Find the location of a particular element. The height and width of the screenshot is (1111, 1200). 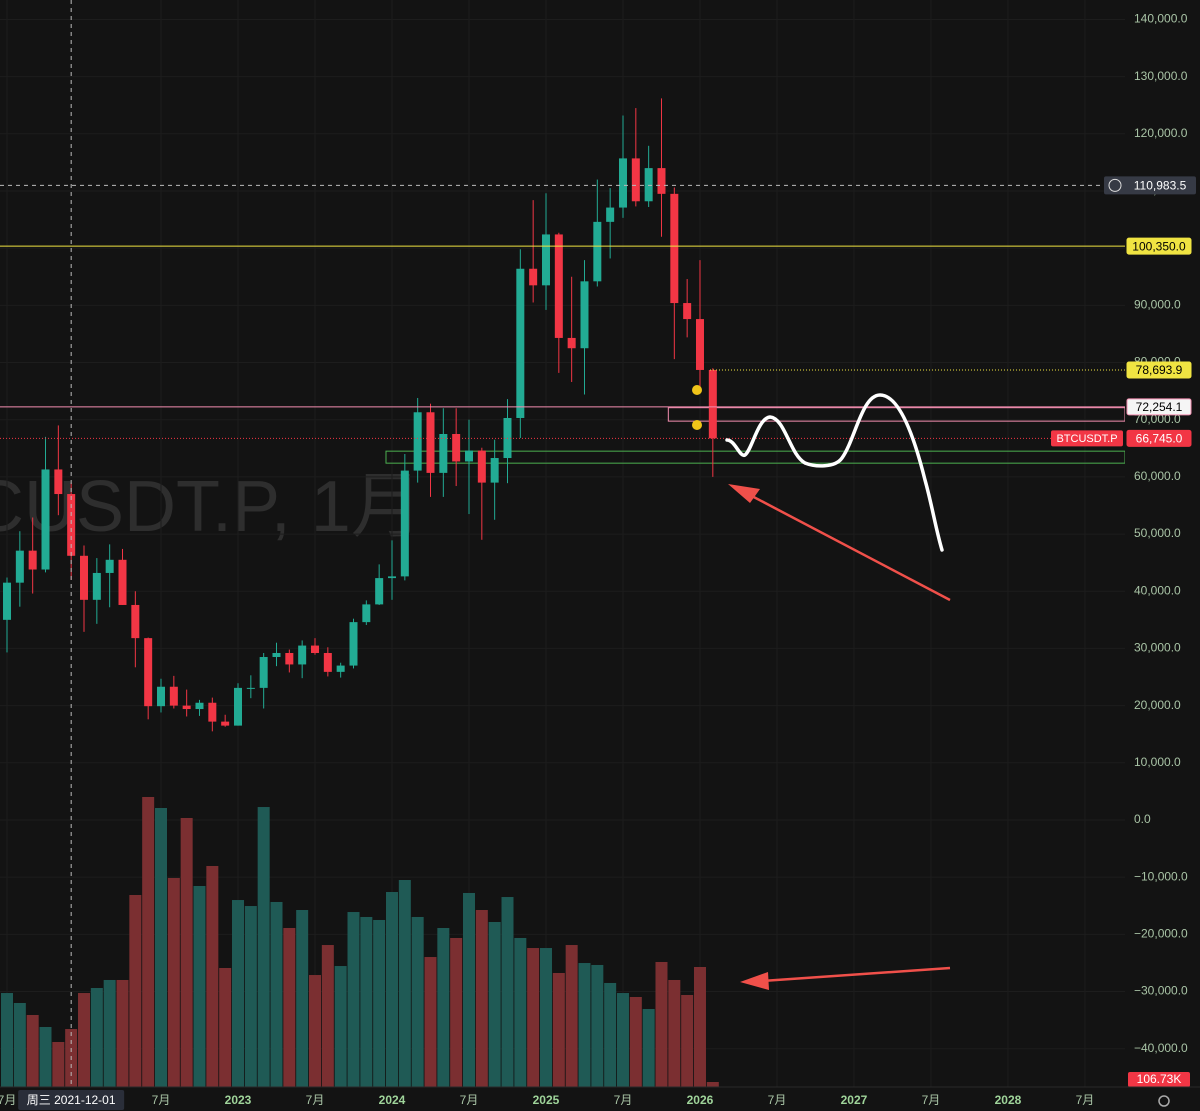

crosshair-date-box is located at coordinates (71, 1100).